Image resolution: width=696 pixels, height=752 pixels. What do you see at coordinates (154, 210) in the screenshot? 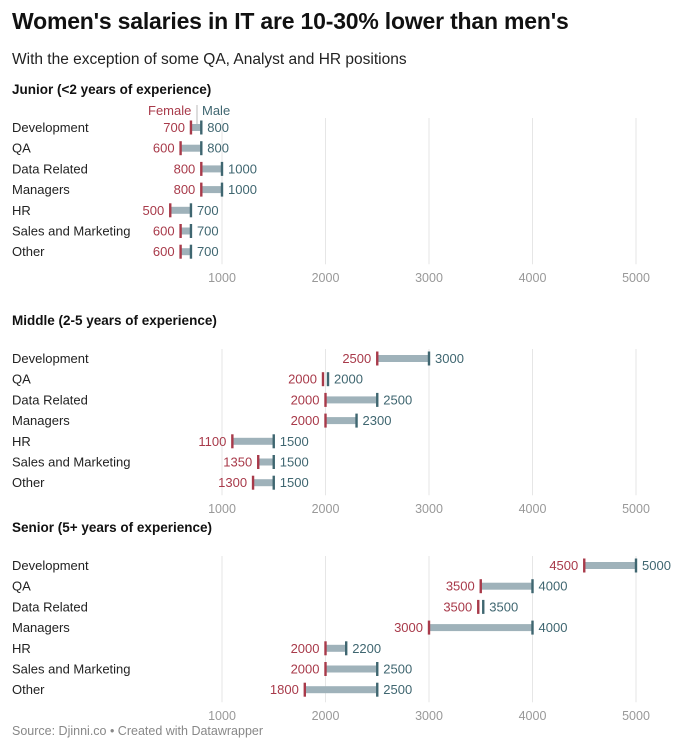
I see `female-value-label: 500` at bounding box center [154, 210].